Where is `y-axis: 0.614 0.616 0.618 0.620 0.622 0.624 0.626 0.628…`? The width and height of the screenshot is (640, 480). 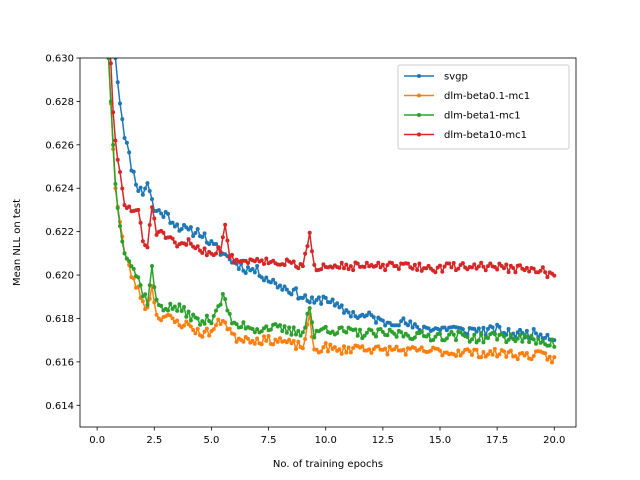 y-axis: 0.614 0.616 0.618 0.620 0.622 0.624 0.626 0.628… is located at coordinates (62, 233).